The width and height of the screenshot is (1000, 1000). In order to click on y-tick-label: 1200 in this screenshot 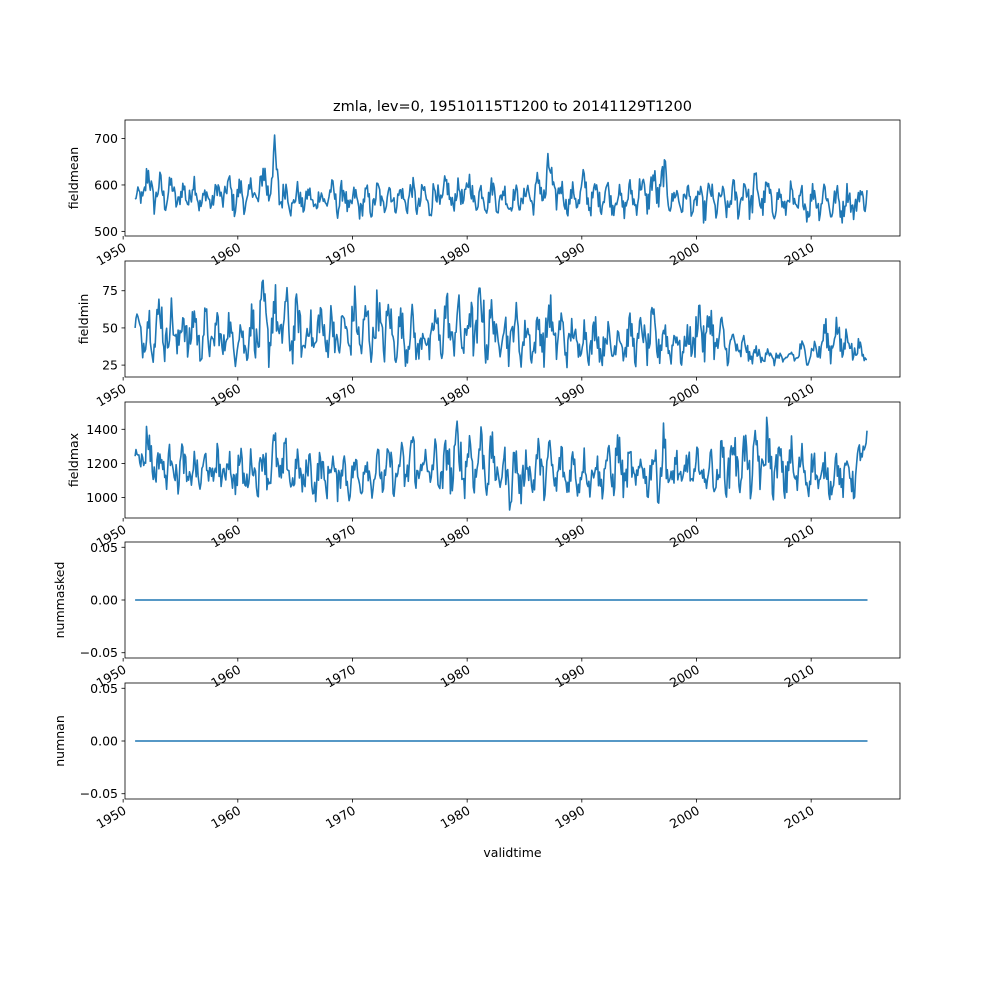, I will do `click(102, 463)`.